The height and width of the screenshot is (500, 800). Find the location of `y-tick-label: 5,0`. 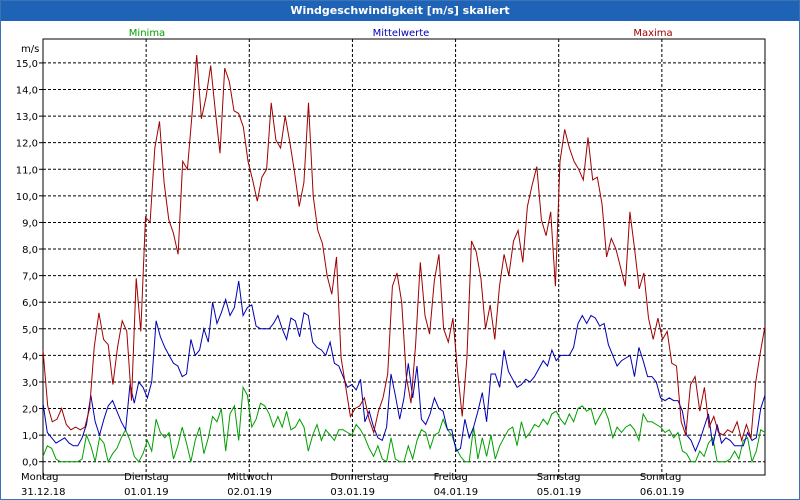

y-tick-label: 5,0 is located at coordinates (30, 330).